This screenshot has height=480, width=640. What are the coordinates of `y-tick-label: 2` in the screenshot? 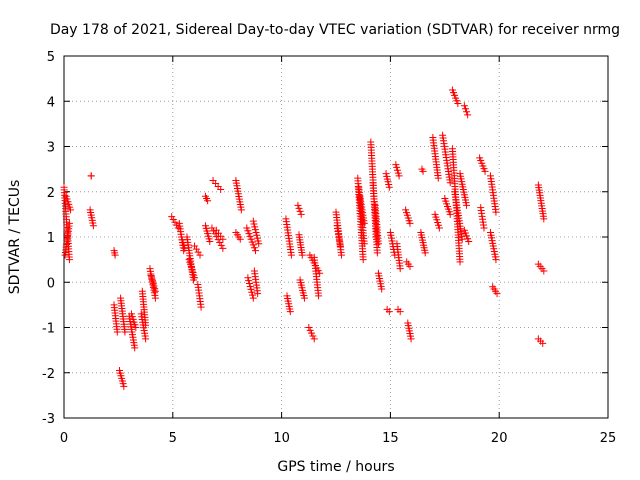 It's located at (51, 193).